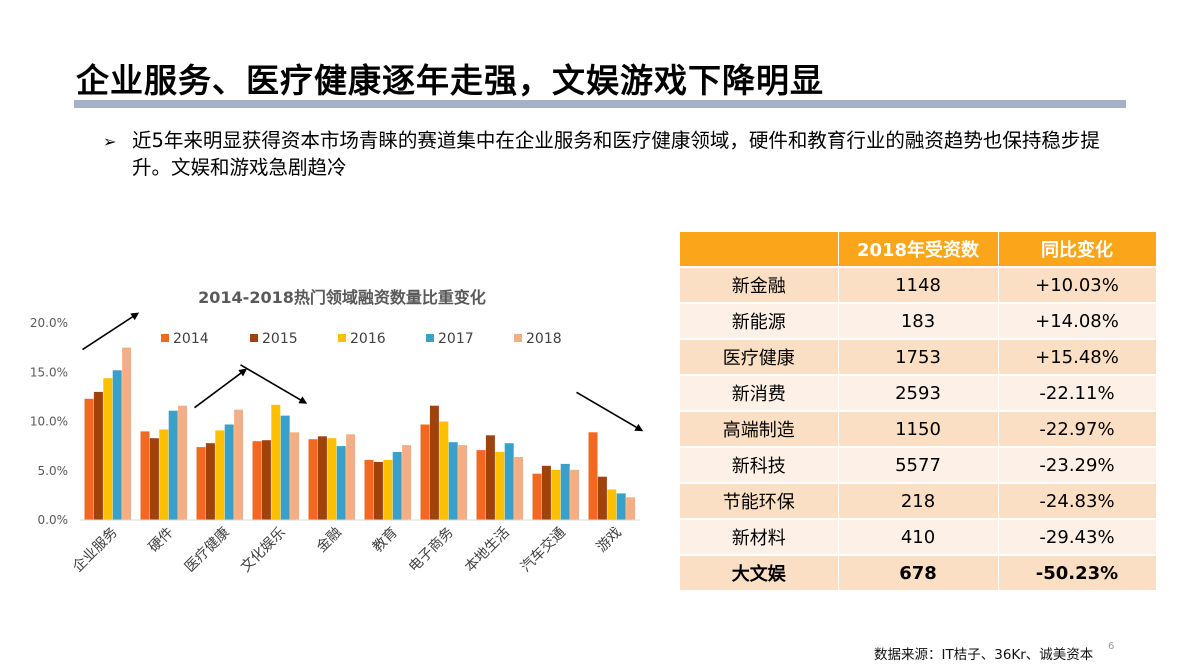 The height and width of the screenshot is (669, 1190). What do you see at coordinates (161, 540) in the screenshot?
I see `x-tick-label: 硬件` at bounding box center [161, 540].